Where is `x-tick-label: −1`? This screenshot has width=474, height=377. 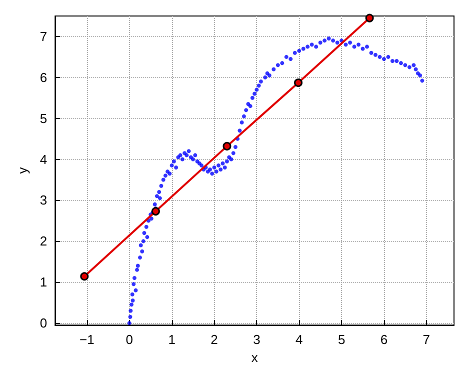 x-tick-label: −1 is located at coordinates (87, 340).